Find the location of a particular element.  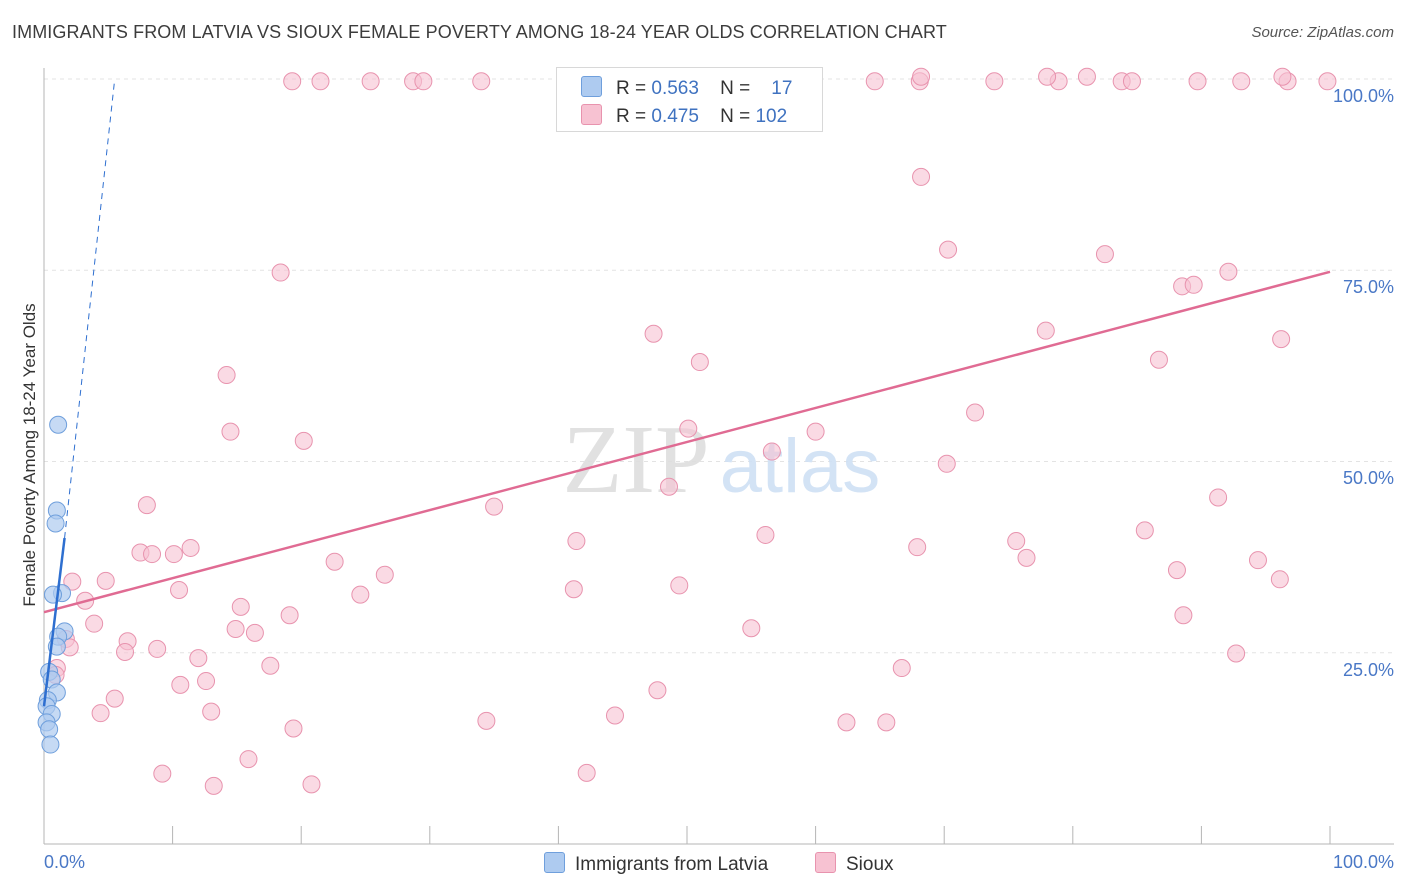

legend-row-latvia: R = 0.563 N = 17 is located at coordinates (686, 88).